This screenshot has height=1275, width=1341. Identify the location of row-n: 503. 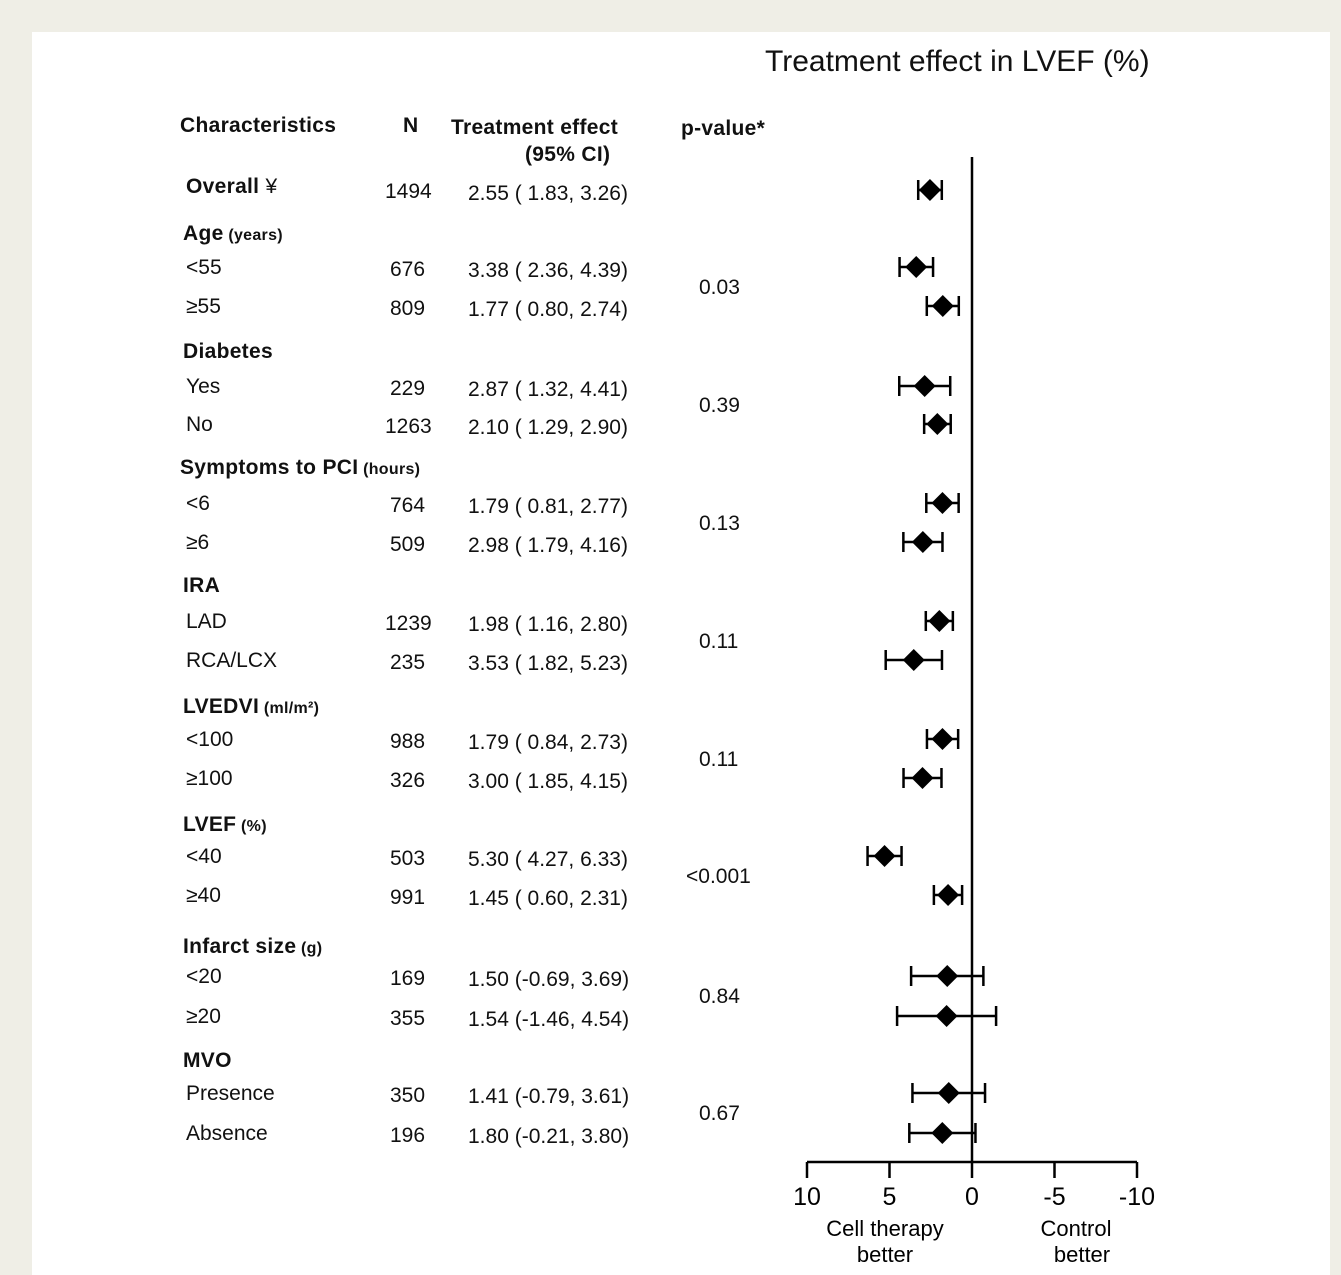
(408, 858).